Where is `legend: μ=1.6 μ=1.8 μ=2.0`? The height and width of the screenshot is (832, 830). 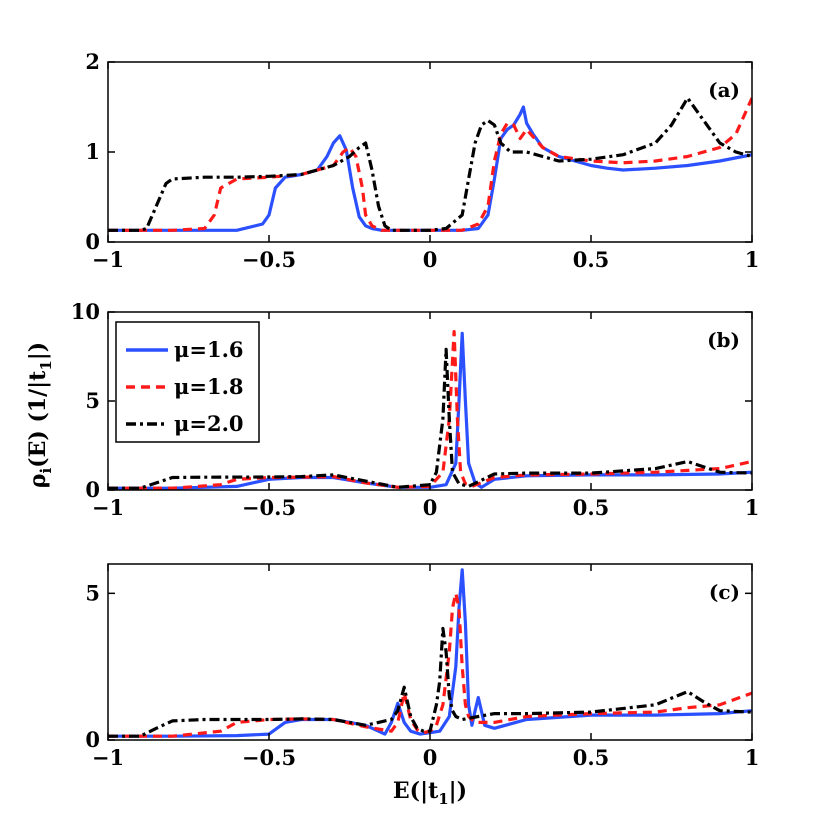
legend: μ=1.6 μ=1.8 μ=2.0 is located at coordinates (187, 382).